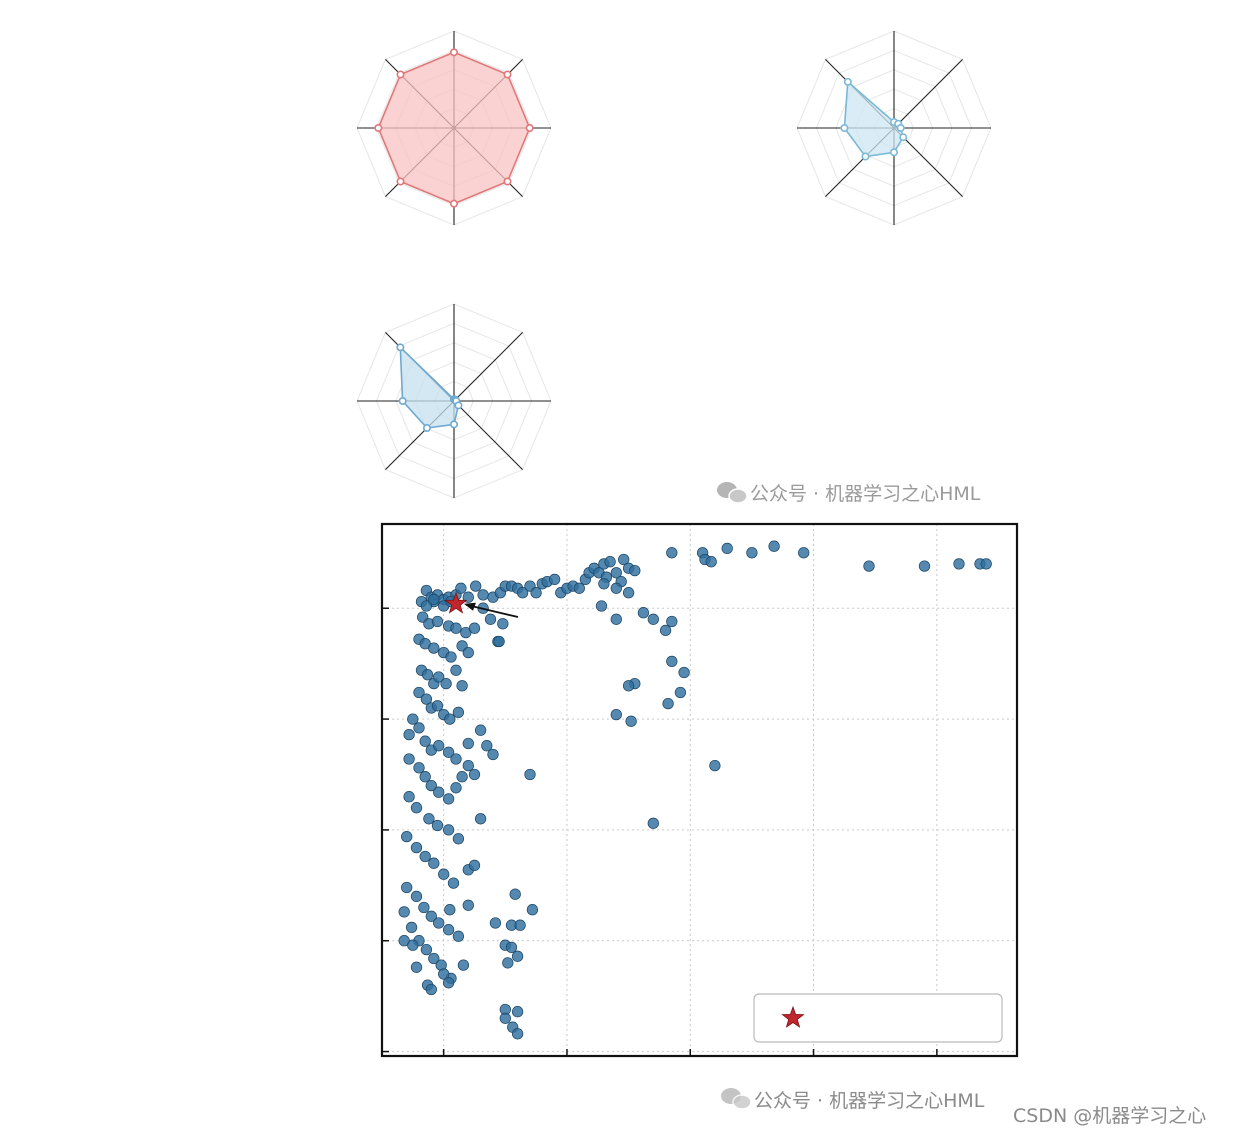 The image size is (1256, 1137). Describe the element at coordinates (469, 606) in the screenshot. I see `annotation-arrow-head` at that location.